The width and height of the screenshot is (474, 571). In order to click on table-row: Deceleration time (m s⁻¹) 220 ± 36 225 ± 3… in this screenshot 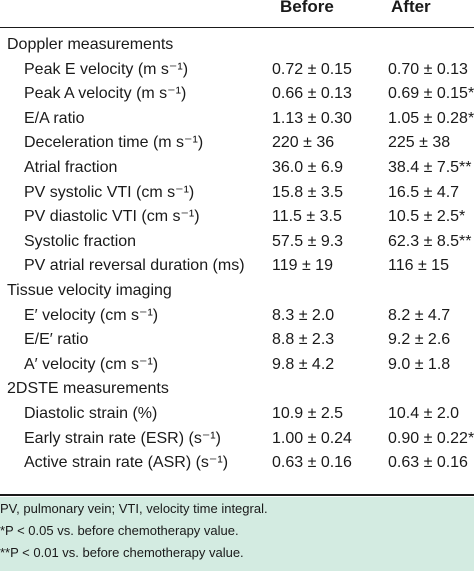, I will do `click(237, 143)`.